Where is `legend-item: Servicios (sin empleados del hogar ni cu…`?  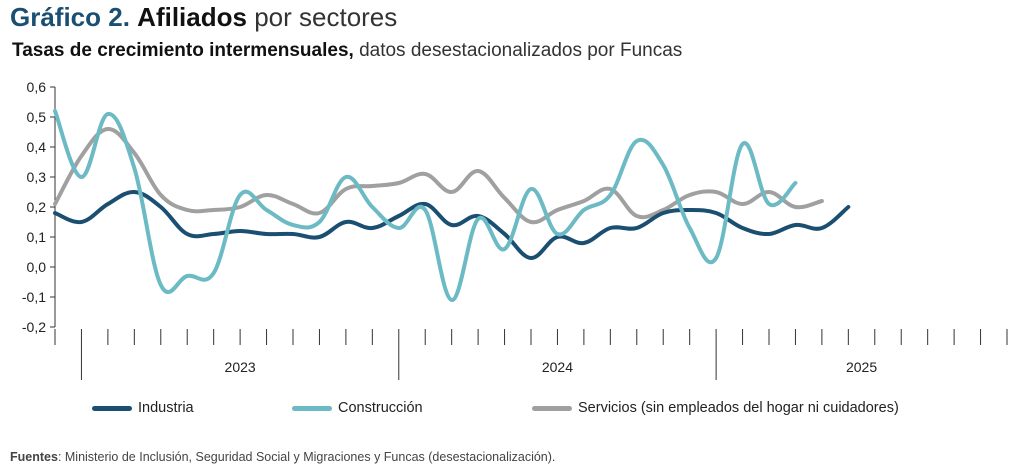 legend-item: Servicios (sin empleados del hogar ni cu… is located at coordinates (715, 408).